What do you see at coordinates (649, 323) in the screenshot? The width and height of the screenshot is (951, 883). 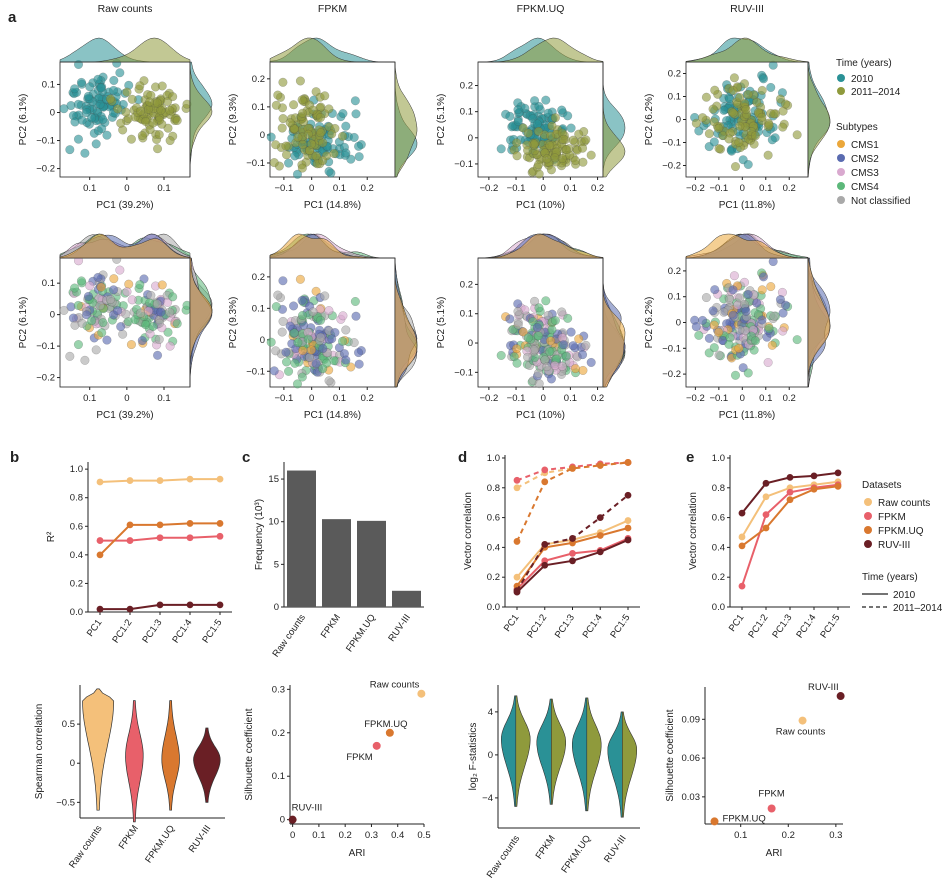 I see `y-axis-title: PC2 (6.2%)` at bounding box center [649, 323].